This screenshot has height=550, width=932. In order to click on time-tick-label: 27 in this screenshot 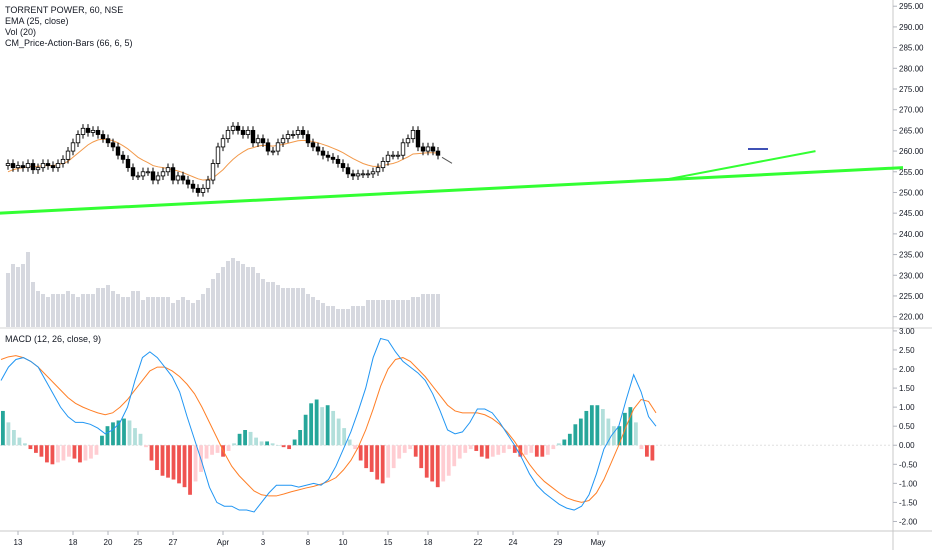, I will do `click(173, 542)`.